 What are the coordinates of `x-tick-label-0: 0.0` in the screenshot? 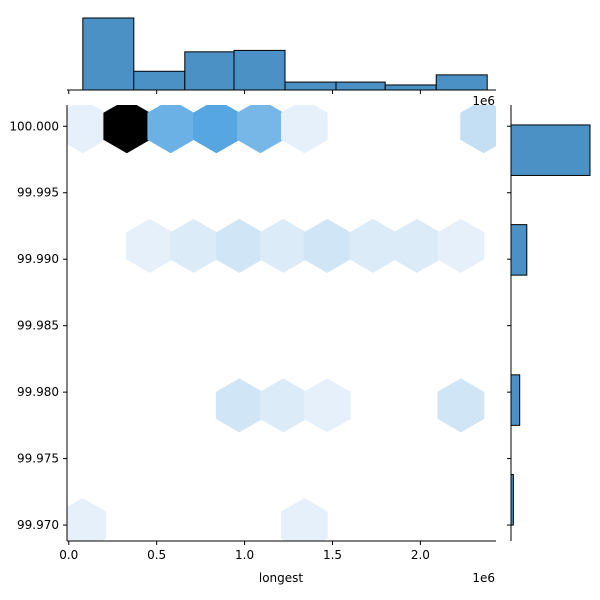 It's located at (68, 555).